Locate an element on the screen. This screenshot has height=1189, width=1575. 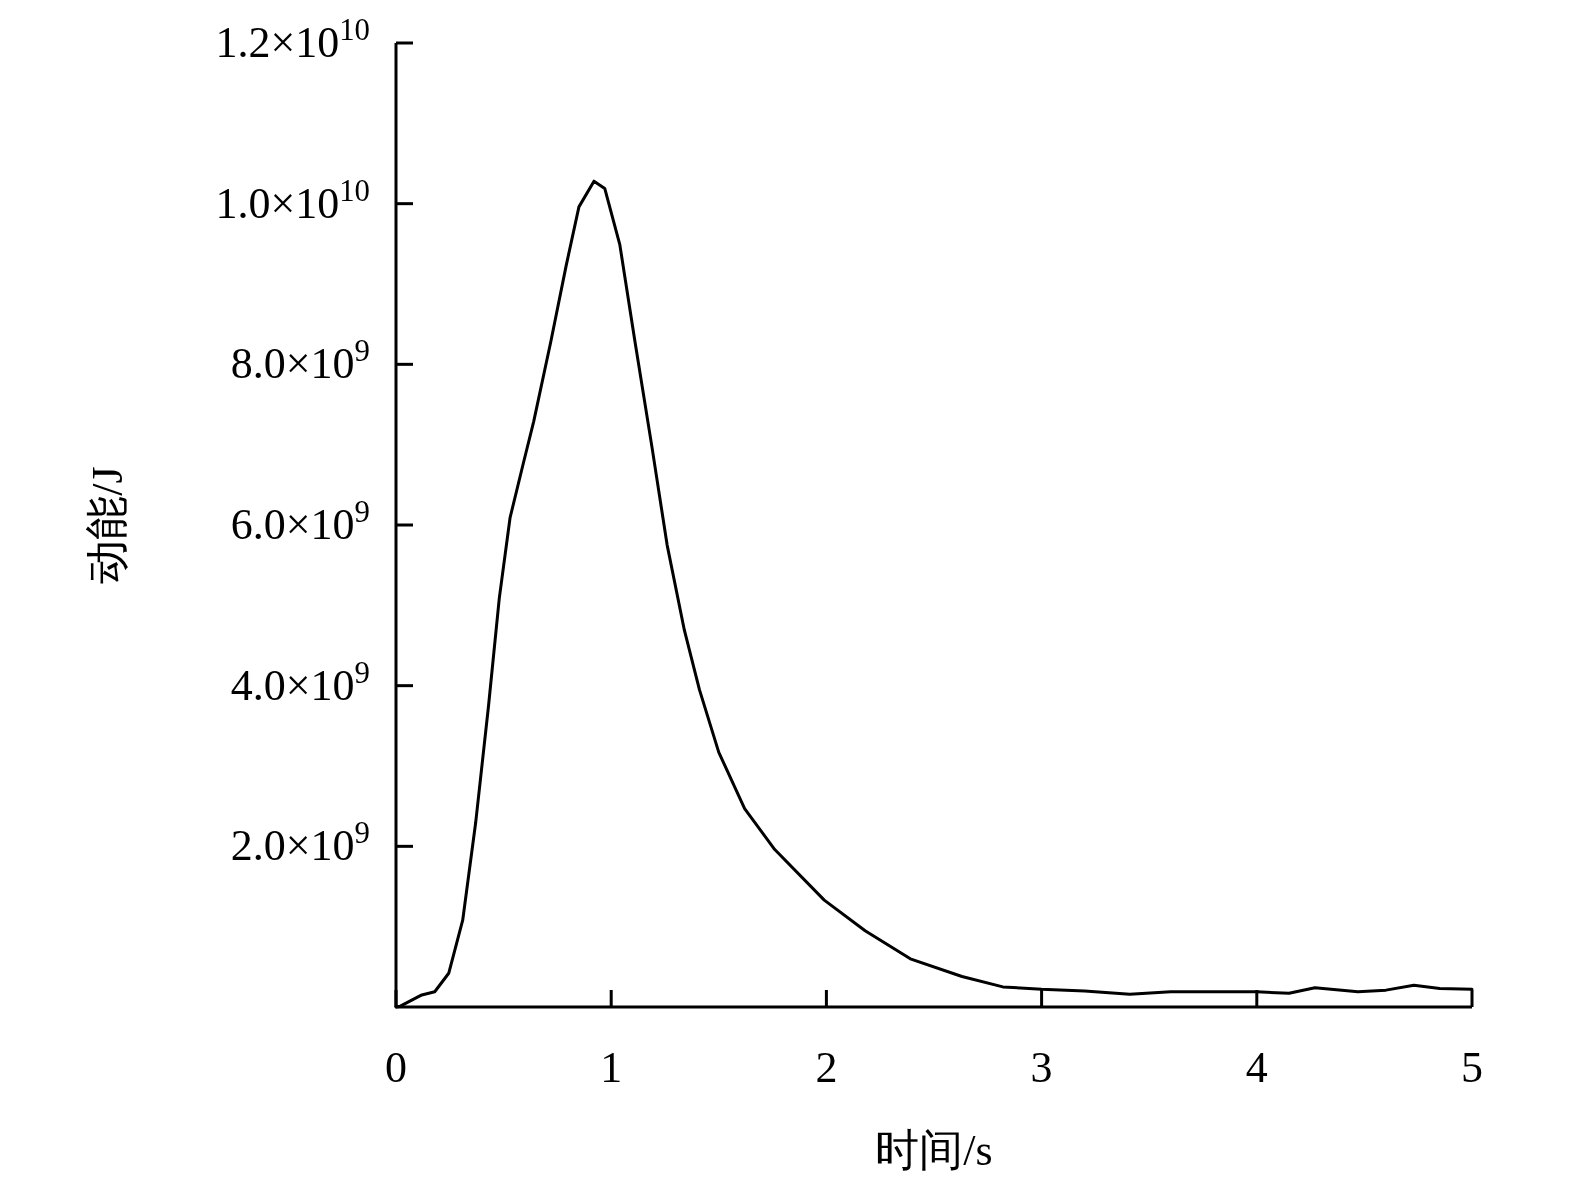
y-tick-label: 8.0×10$^{9}$ is located at coordinates (300, 361).